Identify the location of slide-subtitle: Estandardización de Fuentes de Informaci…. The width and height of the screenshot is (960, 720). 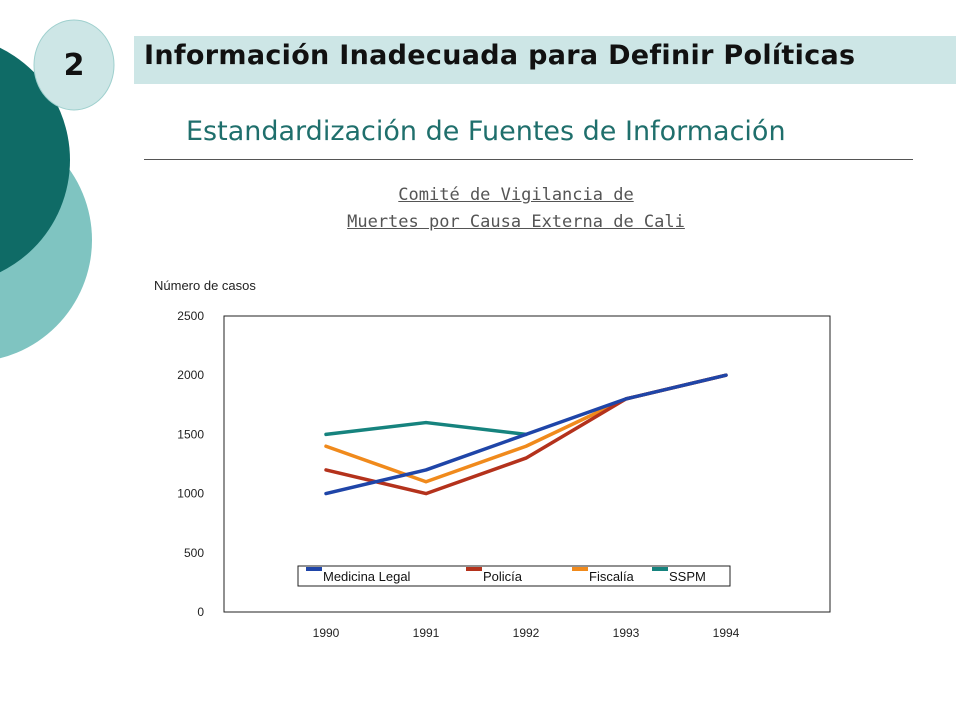
(486, 131).